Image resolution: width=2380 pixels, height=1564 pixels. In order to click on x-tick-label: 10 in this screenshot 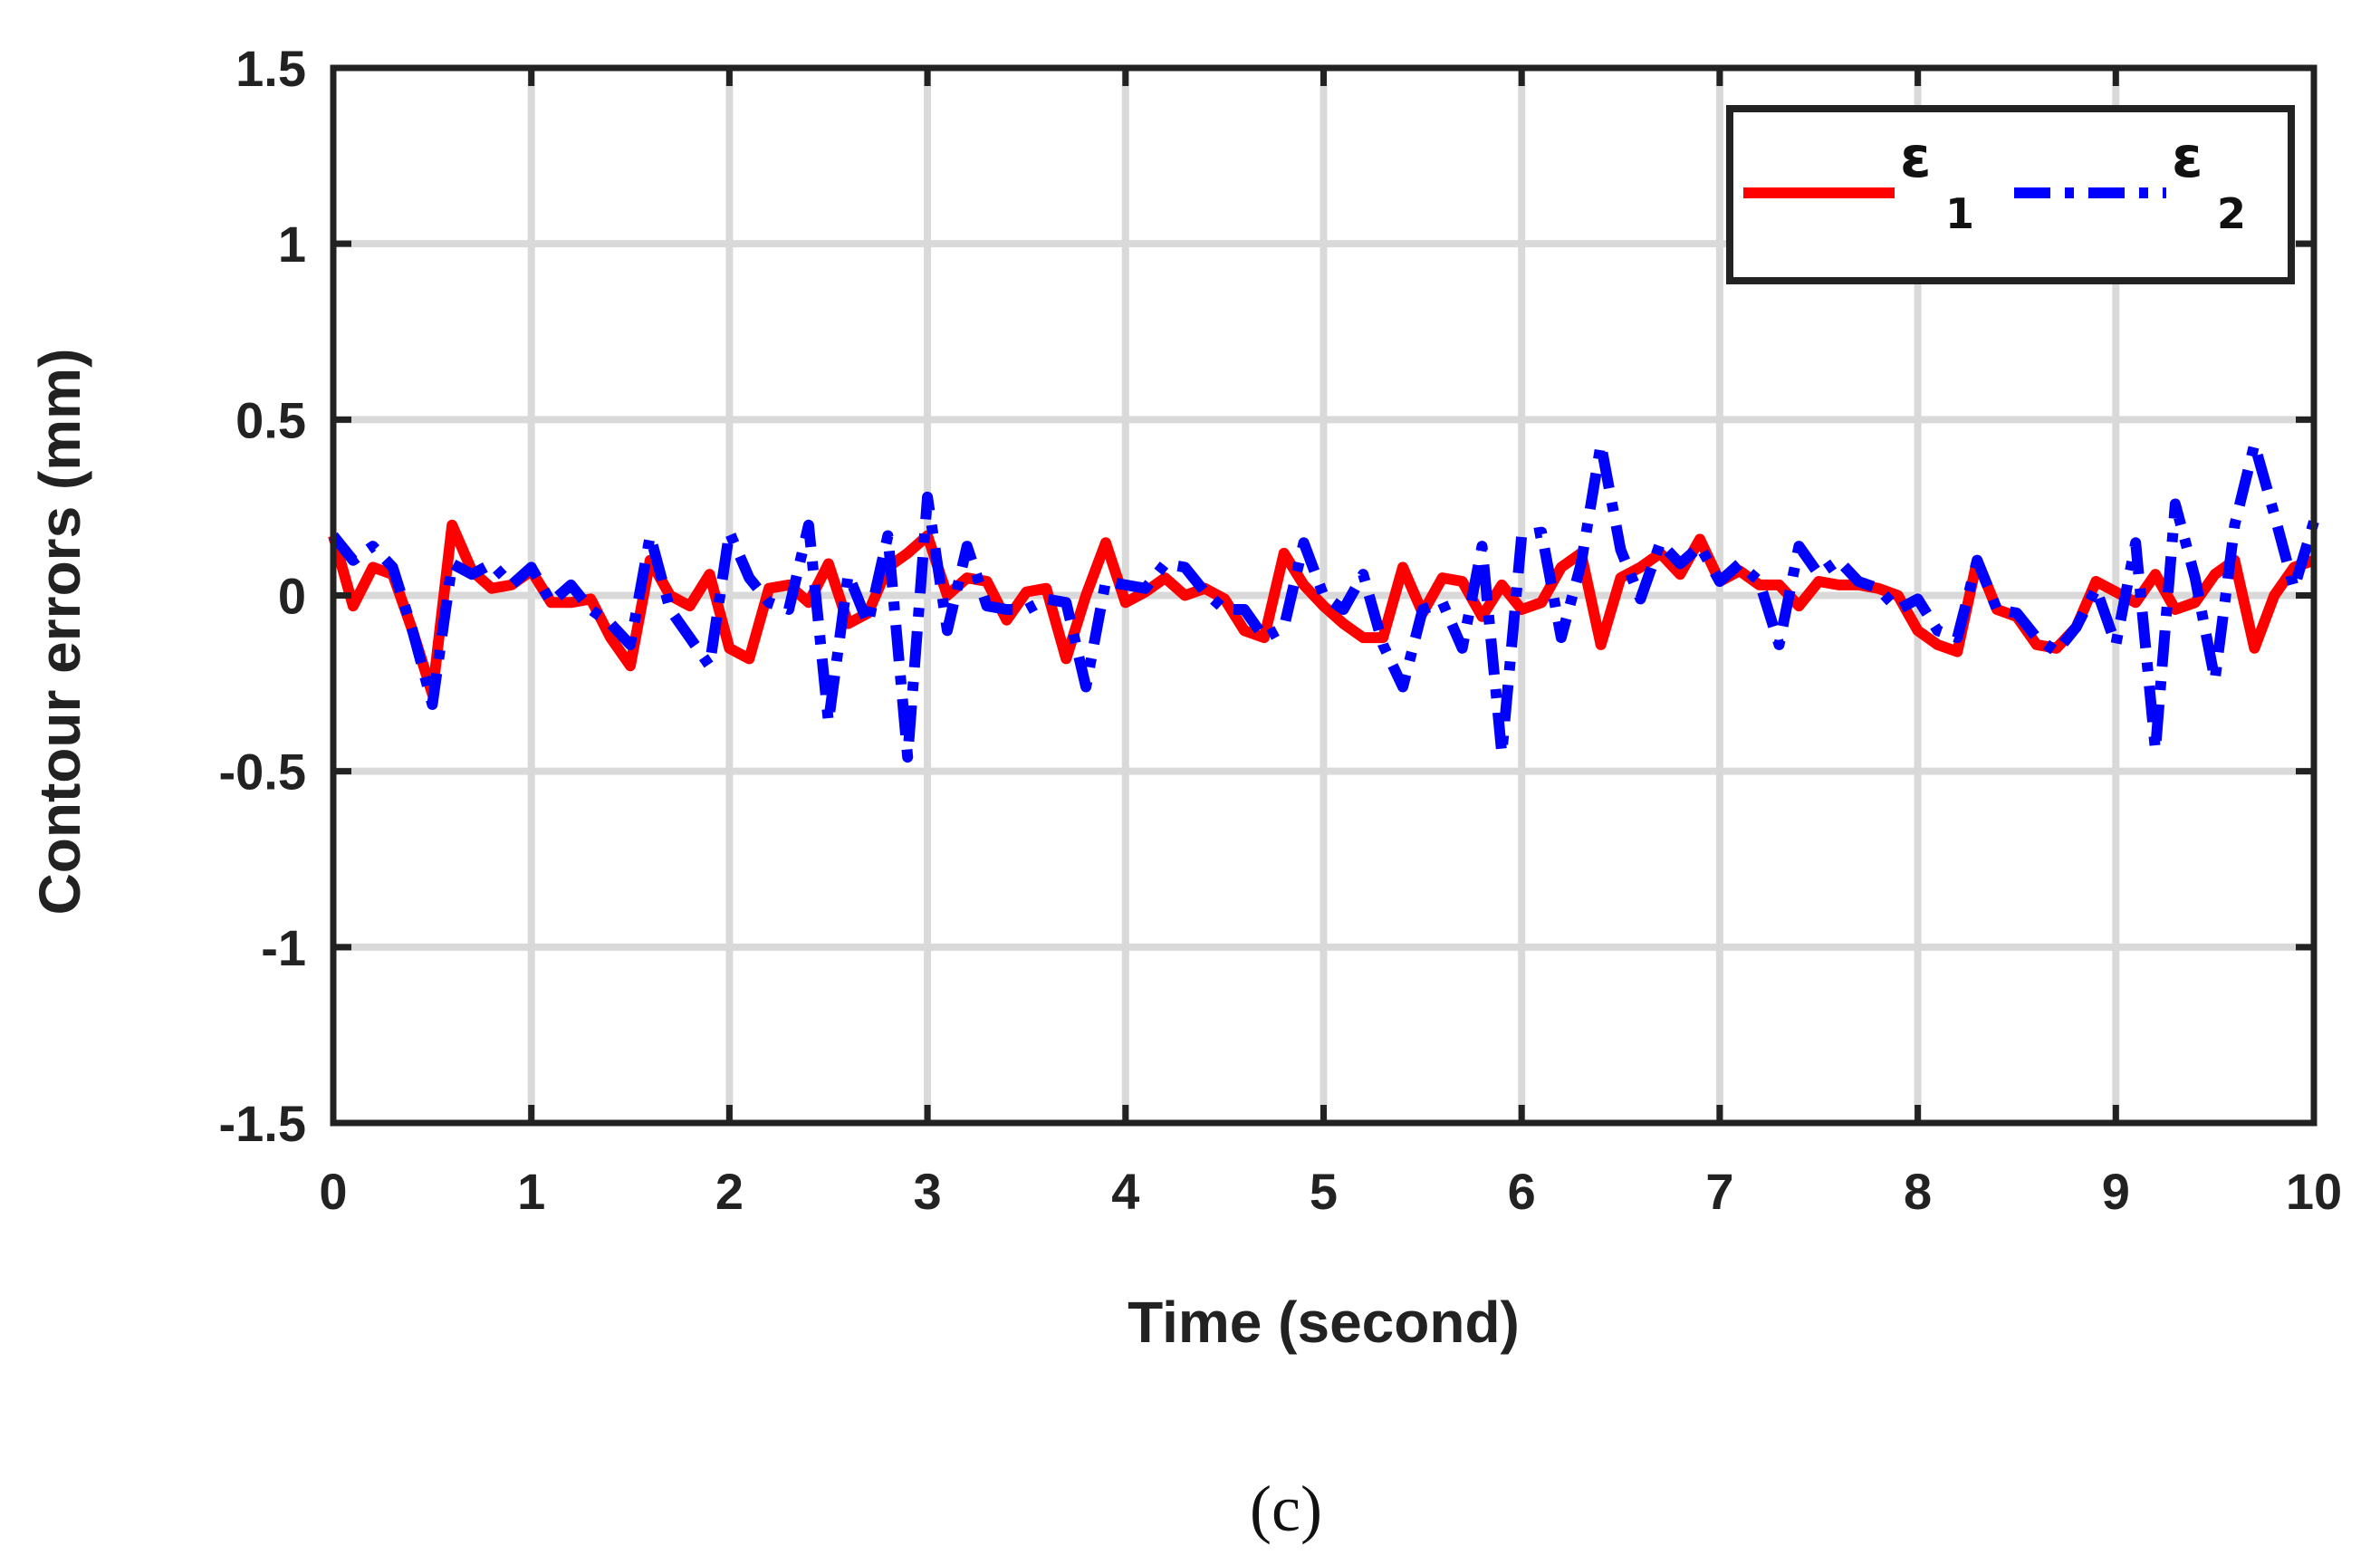, I will do `click(2314, 1191)`.